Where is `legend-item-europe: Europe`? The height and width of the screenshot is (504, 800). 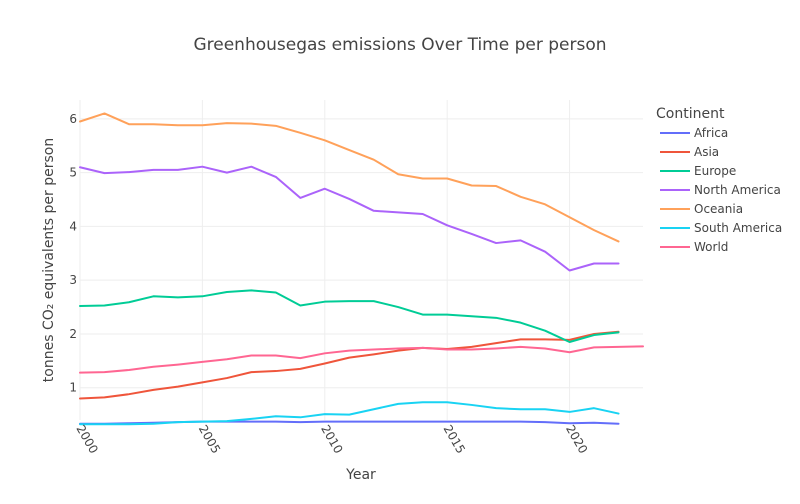 legend-item-europe: Europe is located at coordinates (698, 171).